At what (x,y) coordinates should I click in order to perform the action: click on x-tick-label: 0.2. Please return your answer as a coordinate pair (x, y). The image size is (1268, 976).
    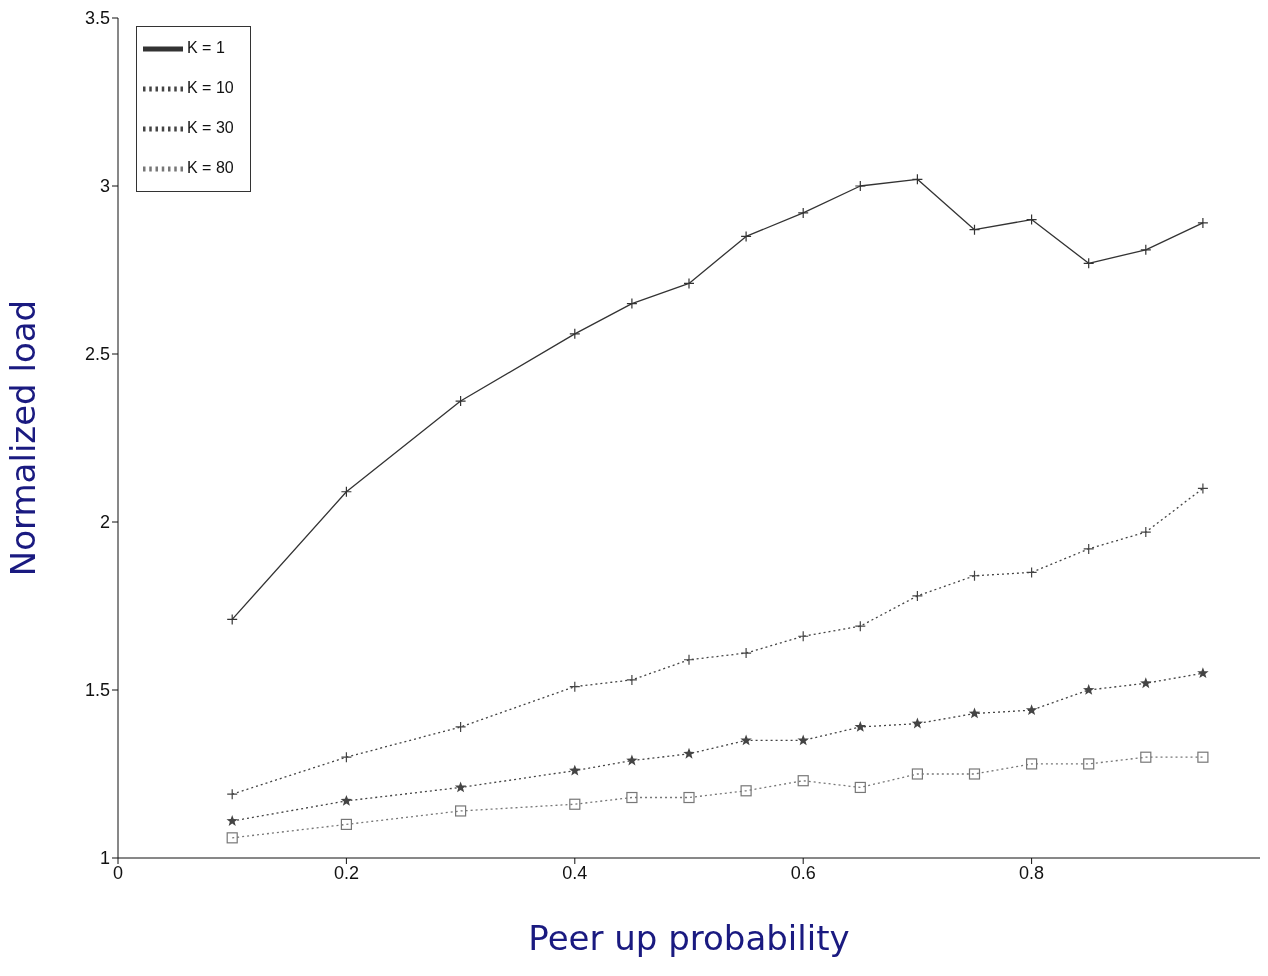
    Looking at the image, I should click on (346, 872).